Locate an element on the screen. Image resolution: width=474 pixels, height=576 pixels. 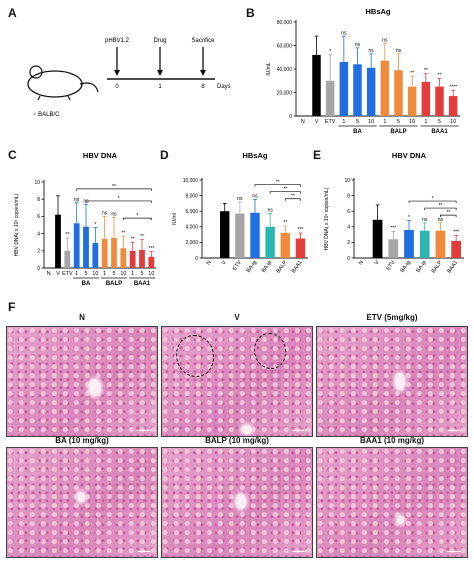
histology-title: BALP (10 mg/kg) is located at coordinates (237, 440).